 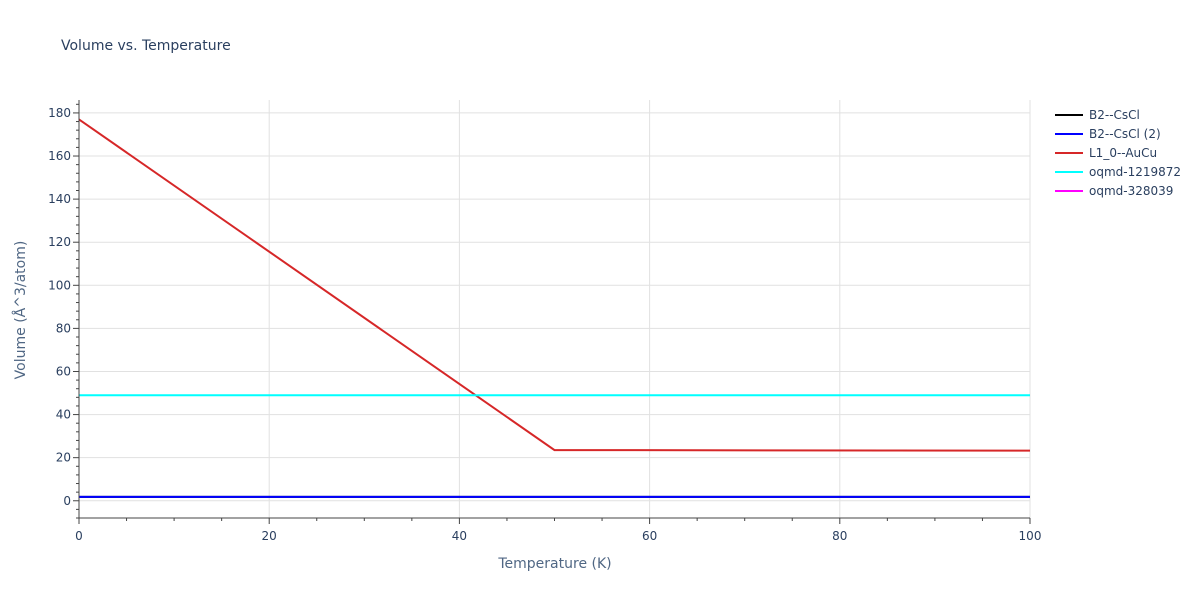 I want to click on legend-label: L1_0--AuCu, so click(x=1123, y=153).